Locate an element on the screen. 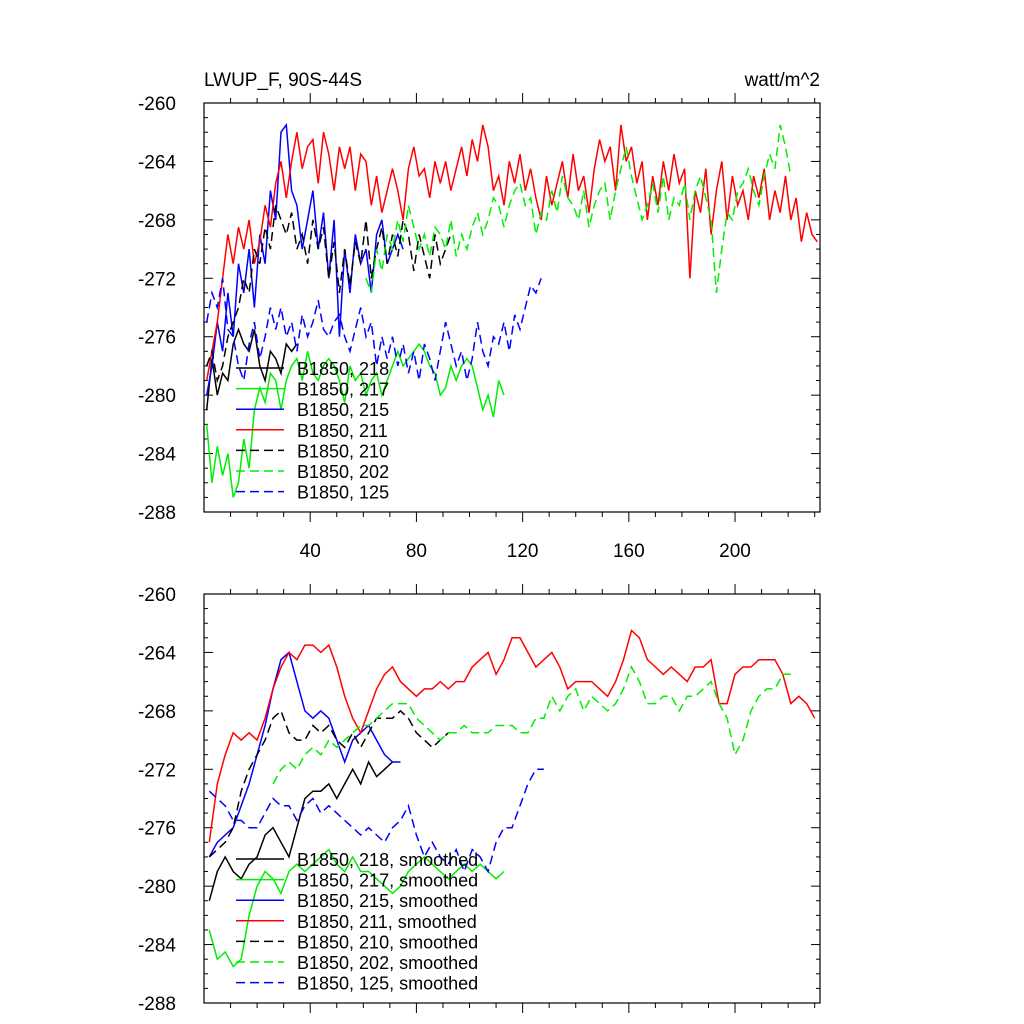 This screenshot has height=1024, width=1024. x-tick-label: 120 is located at coordinates (523, 551).